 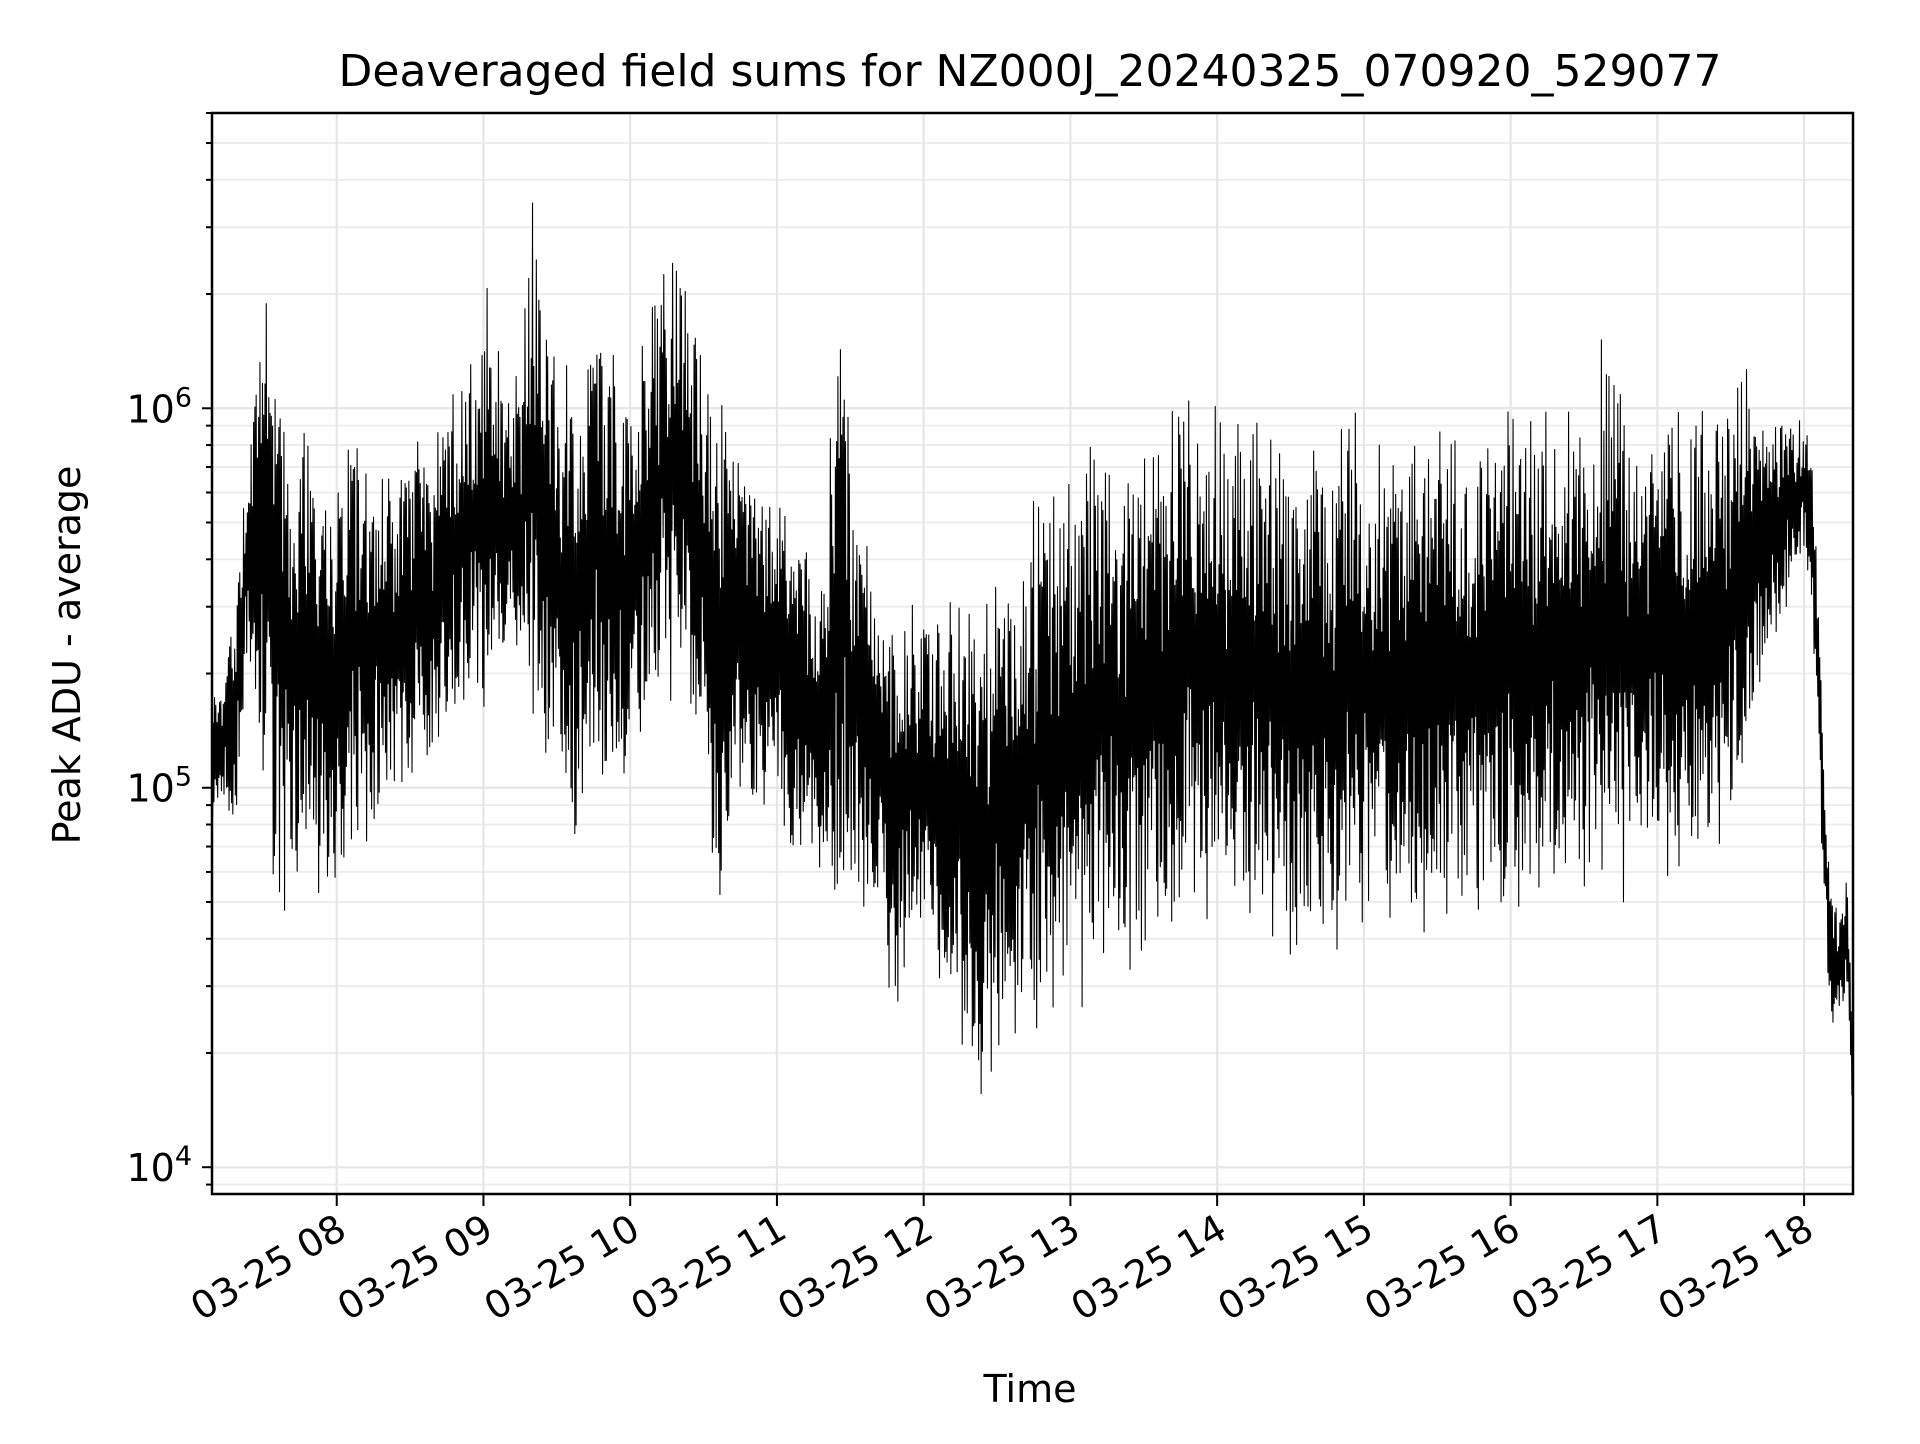 I want to click on x-tick-label: 03-25 16, so click(x=1442, y=1268).